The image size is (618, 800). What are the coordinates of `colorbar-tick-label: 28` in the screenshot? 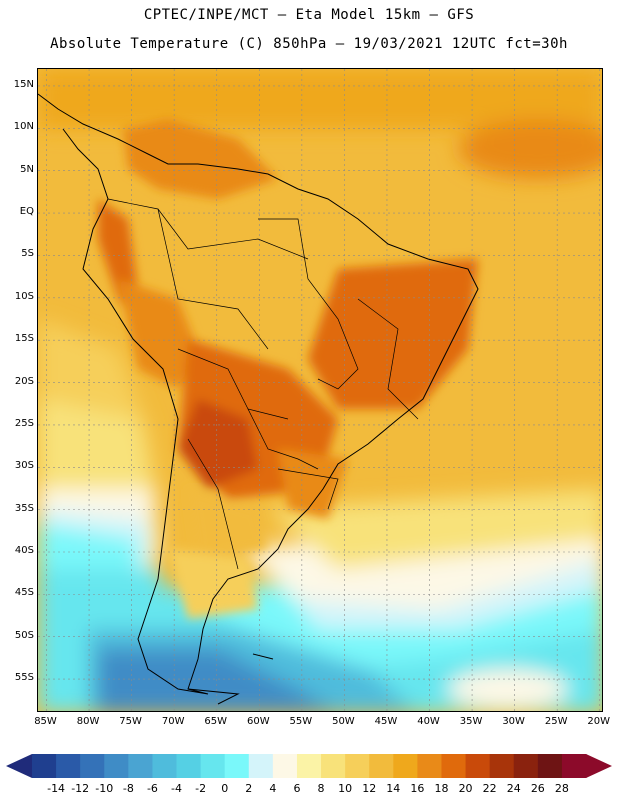 It's located at (561, 788).